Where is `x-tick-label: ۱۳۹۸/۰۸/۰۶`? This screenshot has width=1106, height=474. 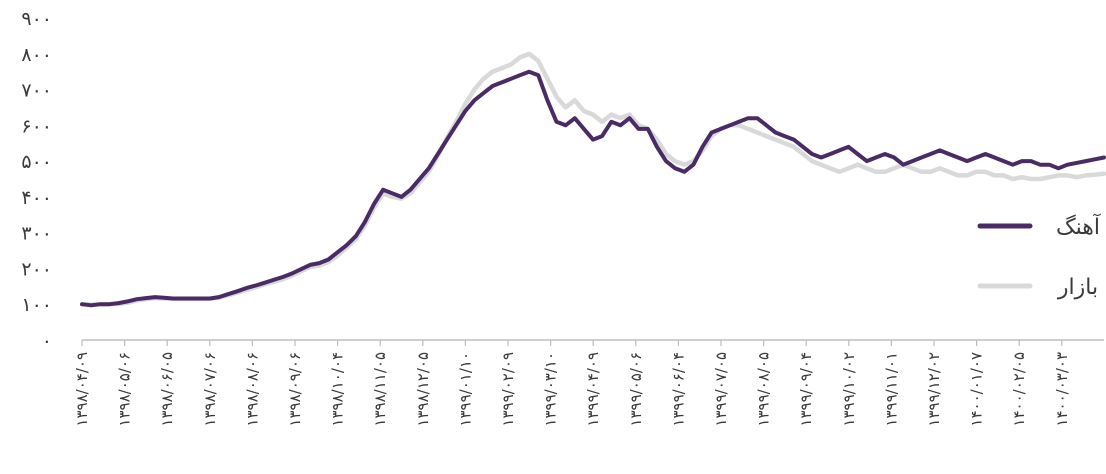
x-tick-label: ۱۳۹۸/۰۸/۰۶ is located at coordinates (252, 389).